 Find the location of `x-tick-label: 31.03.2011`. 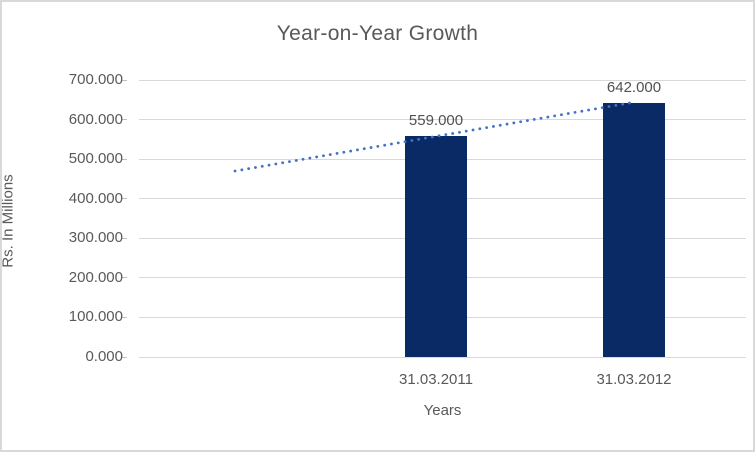

x-tick-label: 31.03.2011 is located at coordinates (436, 379).